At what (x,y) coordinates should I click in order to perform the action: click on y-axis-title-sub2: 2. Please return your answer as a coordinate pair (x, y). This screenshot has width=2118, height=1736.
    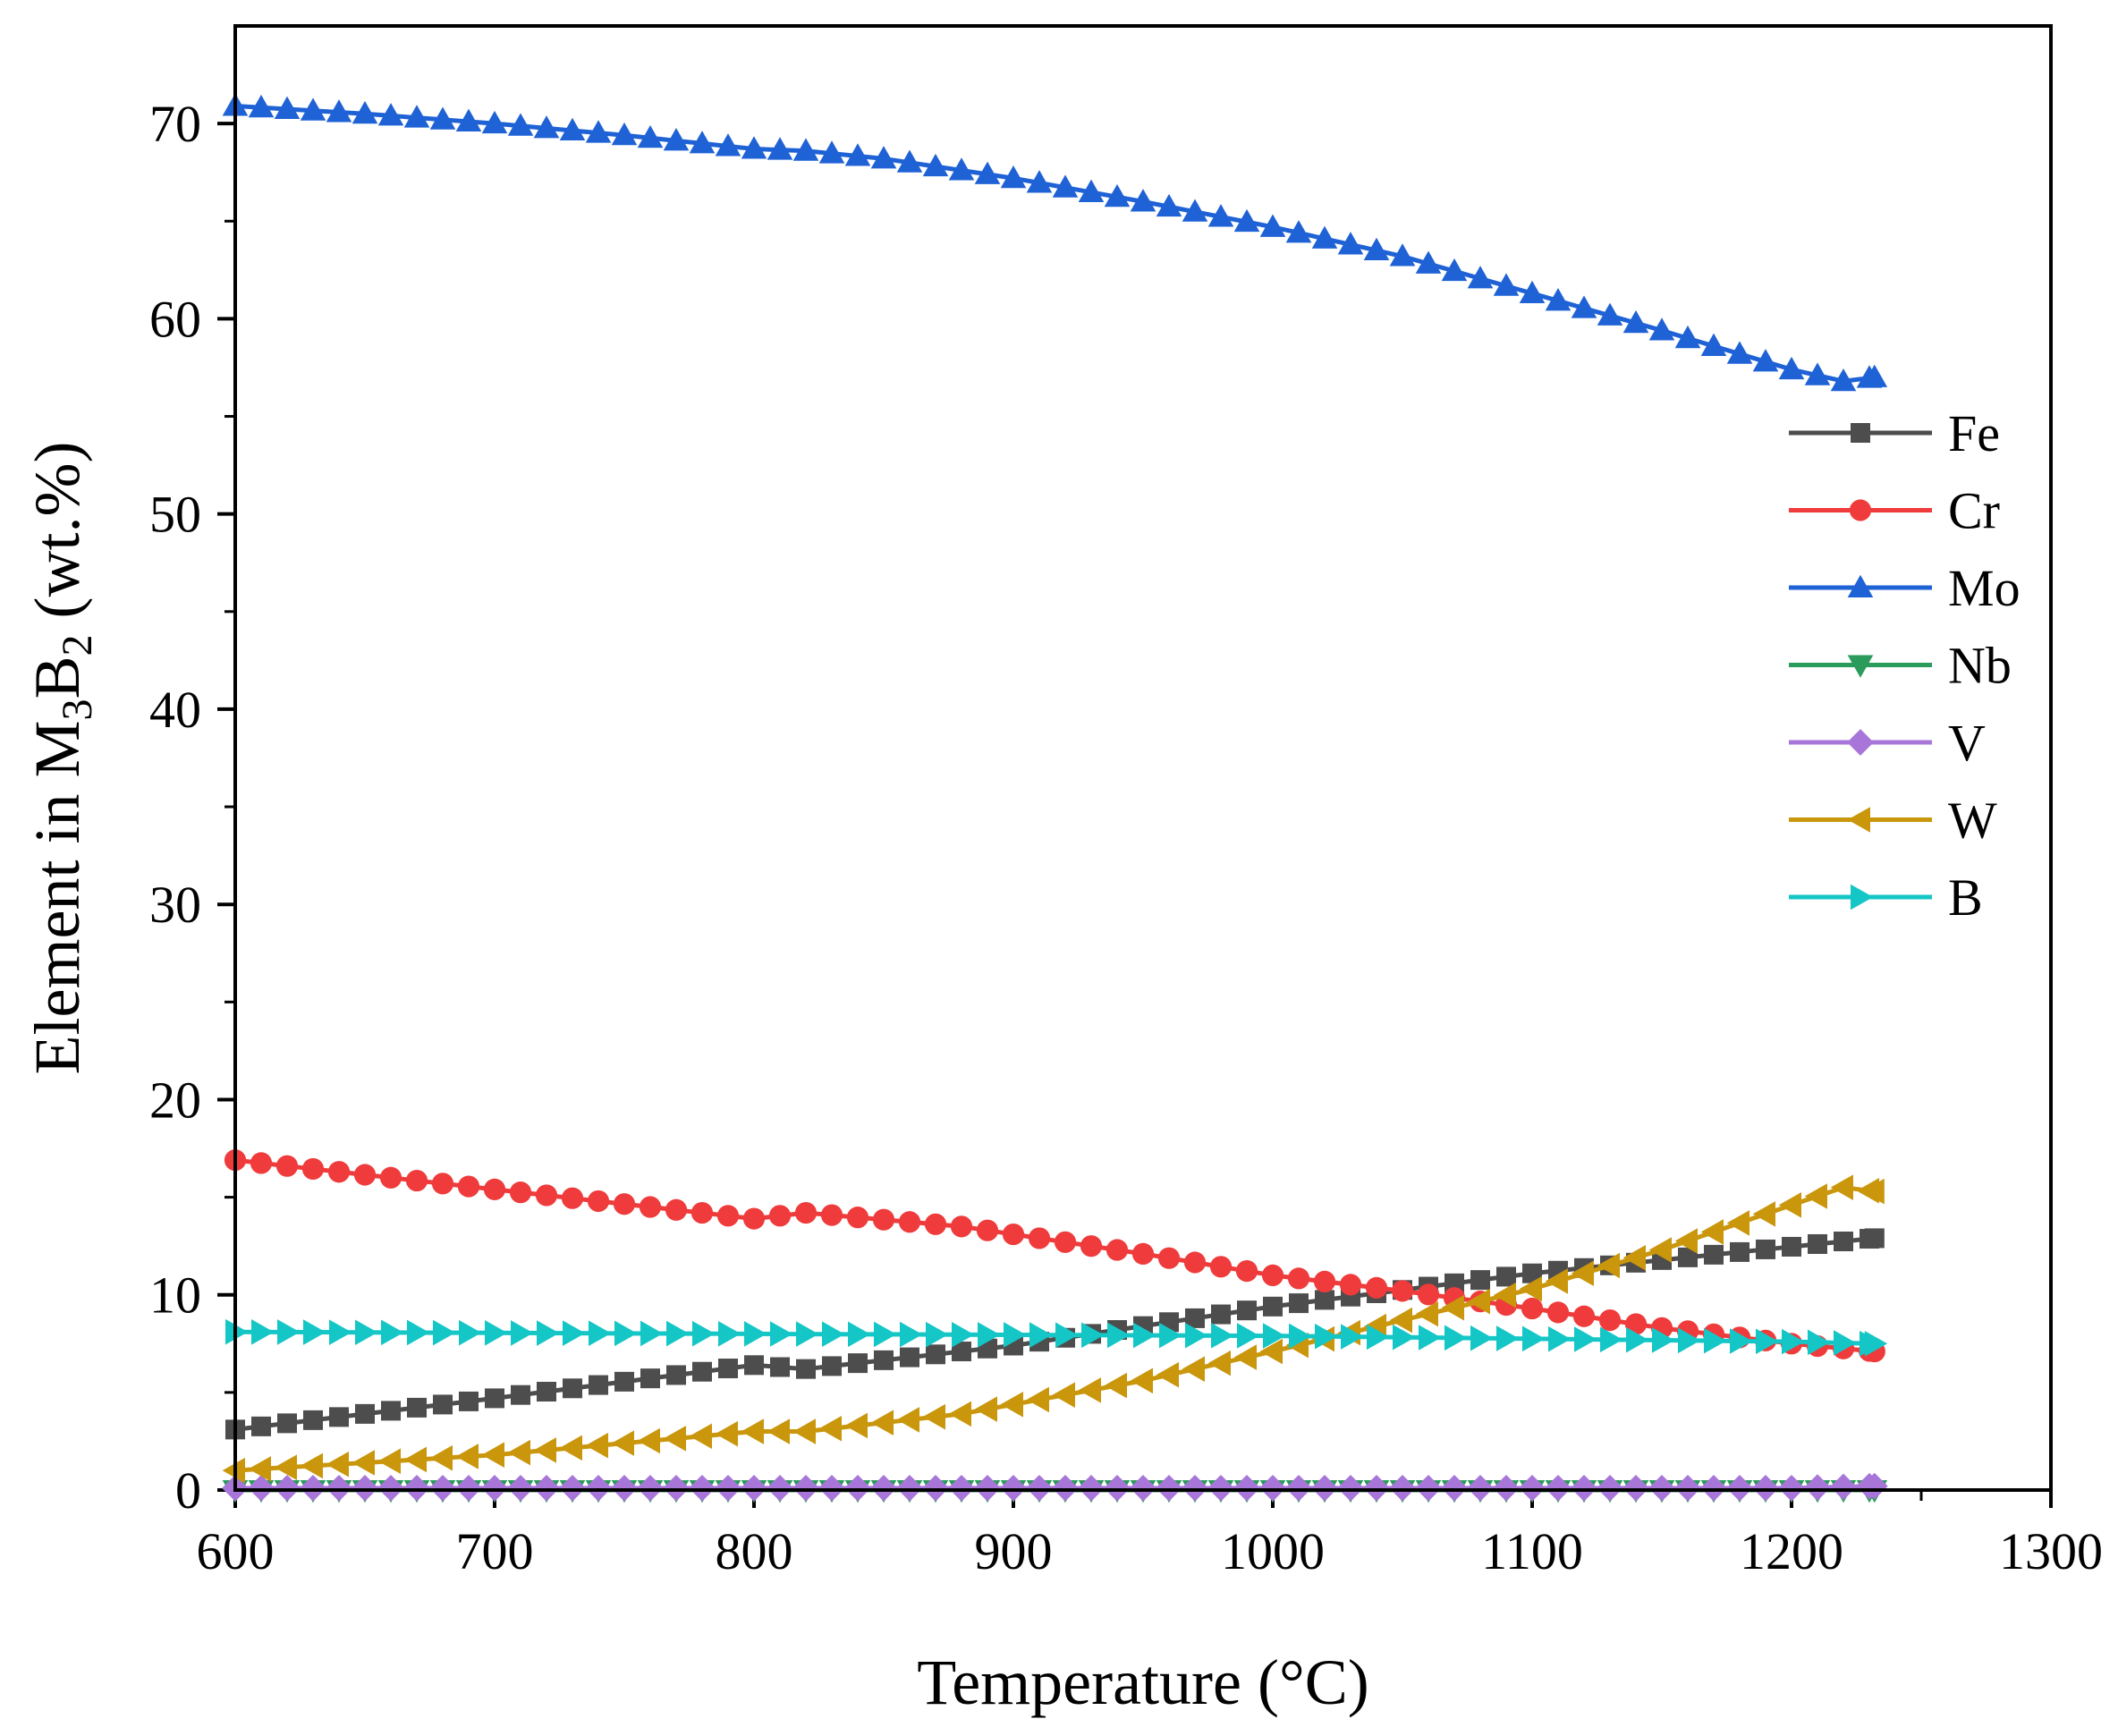
    Looking at the image, I should click on (77, 645).